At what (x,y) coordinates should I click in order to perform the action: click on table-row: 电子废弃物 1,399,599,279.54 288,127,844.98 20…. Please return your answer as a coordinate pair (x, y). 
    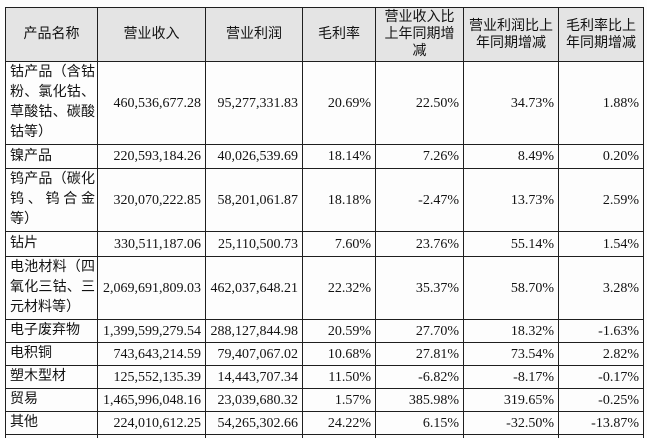
    Looking at the image, I should click on (324, 331).